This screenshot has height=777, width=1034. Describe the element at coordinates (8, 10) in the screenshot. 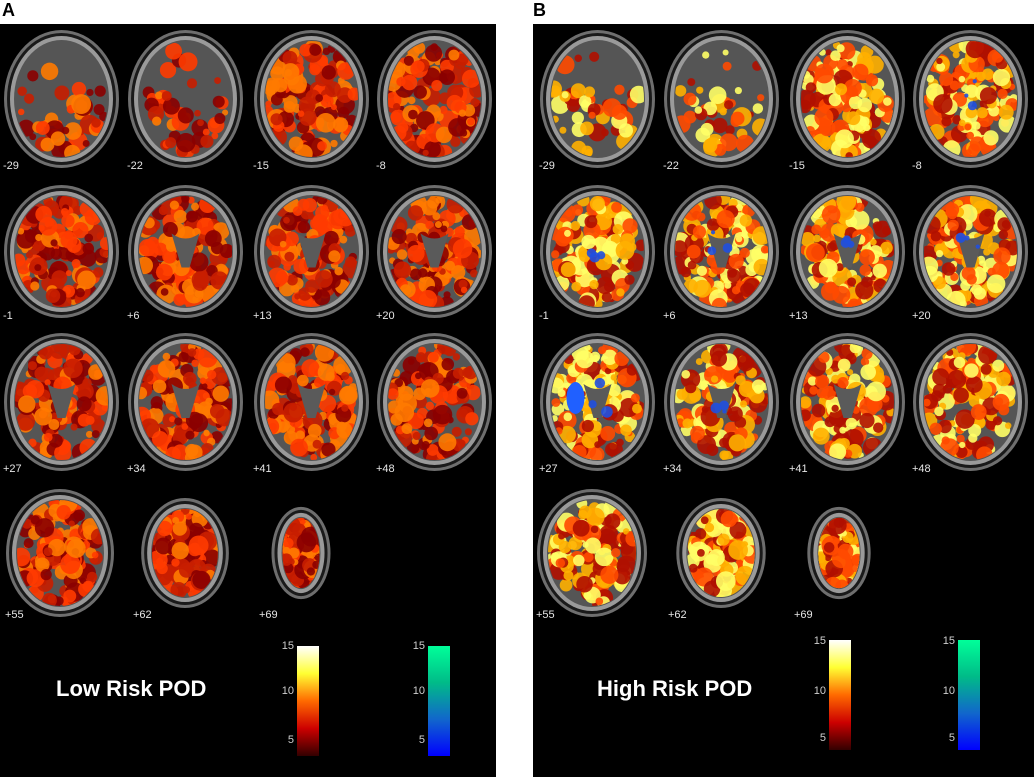

I see `panel-letter-a: A` at that location.